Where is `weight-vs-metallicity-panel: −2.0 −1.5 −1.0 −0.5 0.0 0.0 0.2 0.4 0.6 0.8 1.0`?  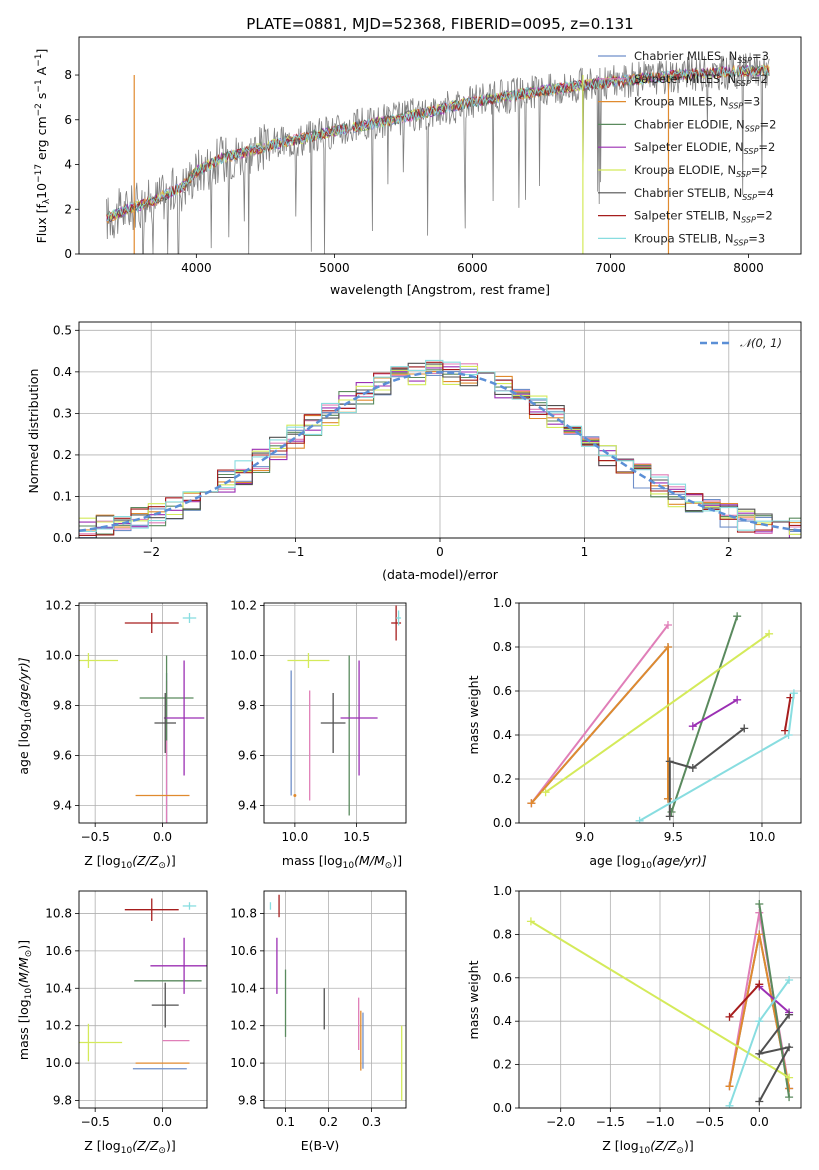 weight-vs-metallicity-panel: −2.0 −1.5 −1.0 −0.5 0.0 0.0 0.2 0.4 0.6 0.8 1.0 is located at coordinates (647, 1006).